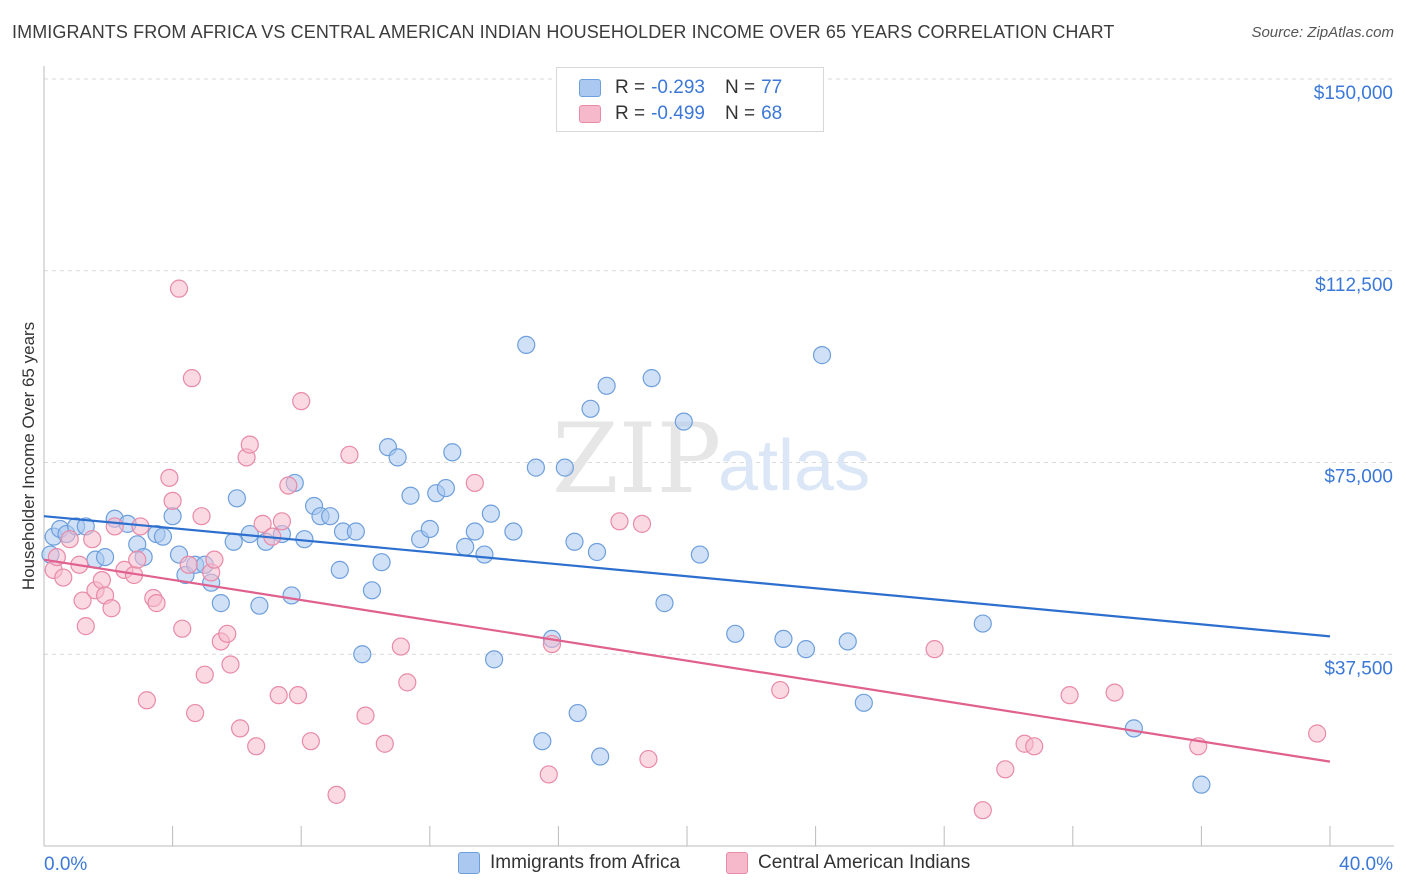 The width and height of the screenshot is (1406, 892). Describe the element at coordinates (1366, 864) in the screenshot. I see `x-tick-label-max: 40.0%` at that location.